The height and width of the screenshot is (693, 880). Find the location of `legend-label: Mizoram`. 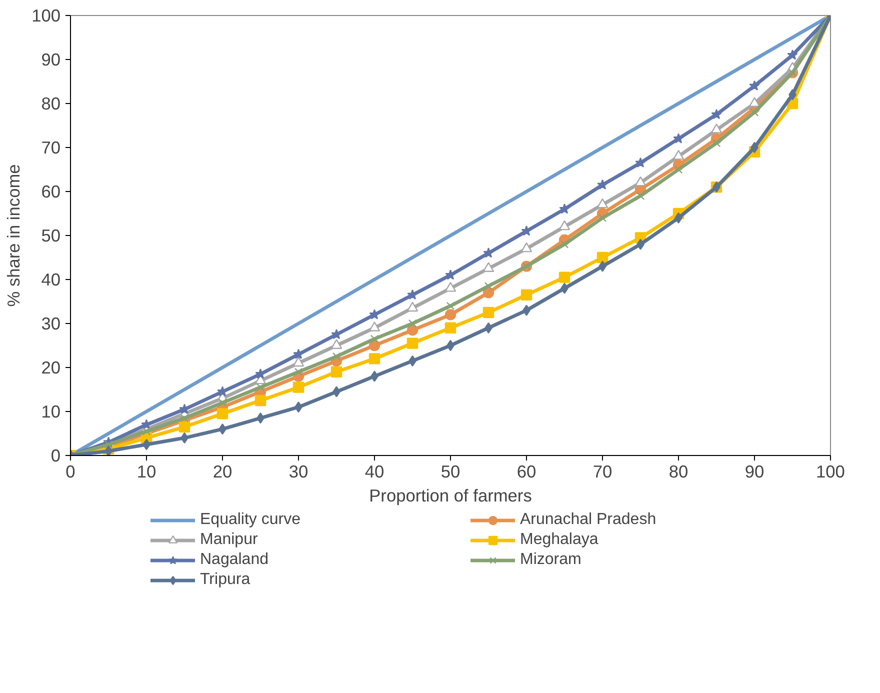

legend-label: Mizoram is located at coordinates (551, 560).